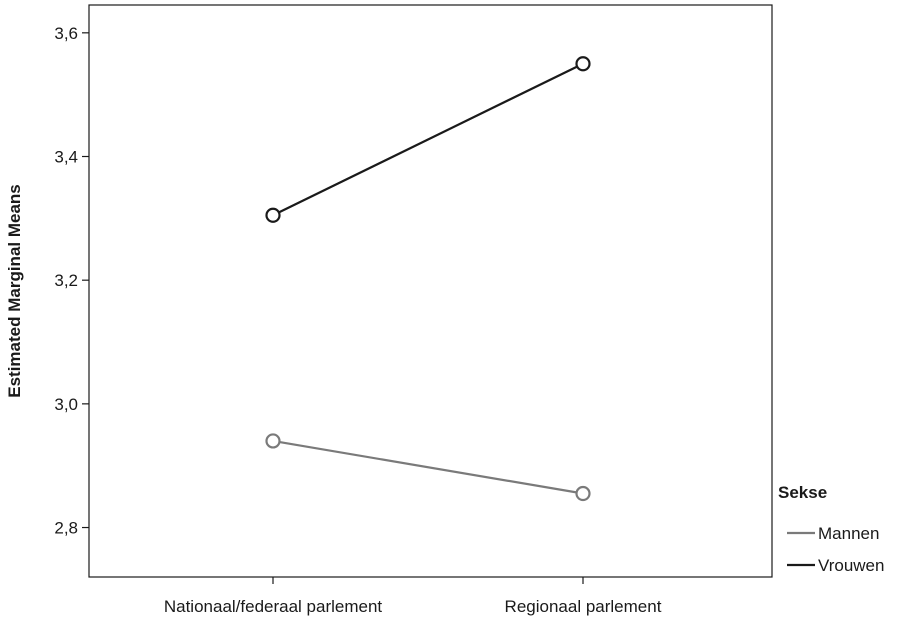 Image resolution: width=916 pixels, height=625 pixels. What do you see at coordinates (66, 404) in the screenshot?
I see `y-tick-label: 3,0` at bounding box center [66, 404].